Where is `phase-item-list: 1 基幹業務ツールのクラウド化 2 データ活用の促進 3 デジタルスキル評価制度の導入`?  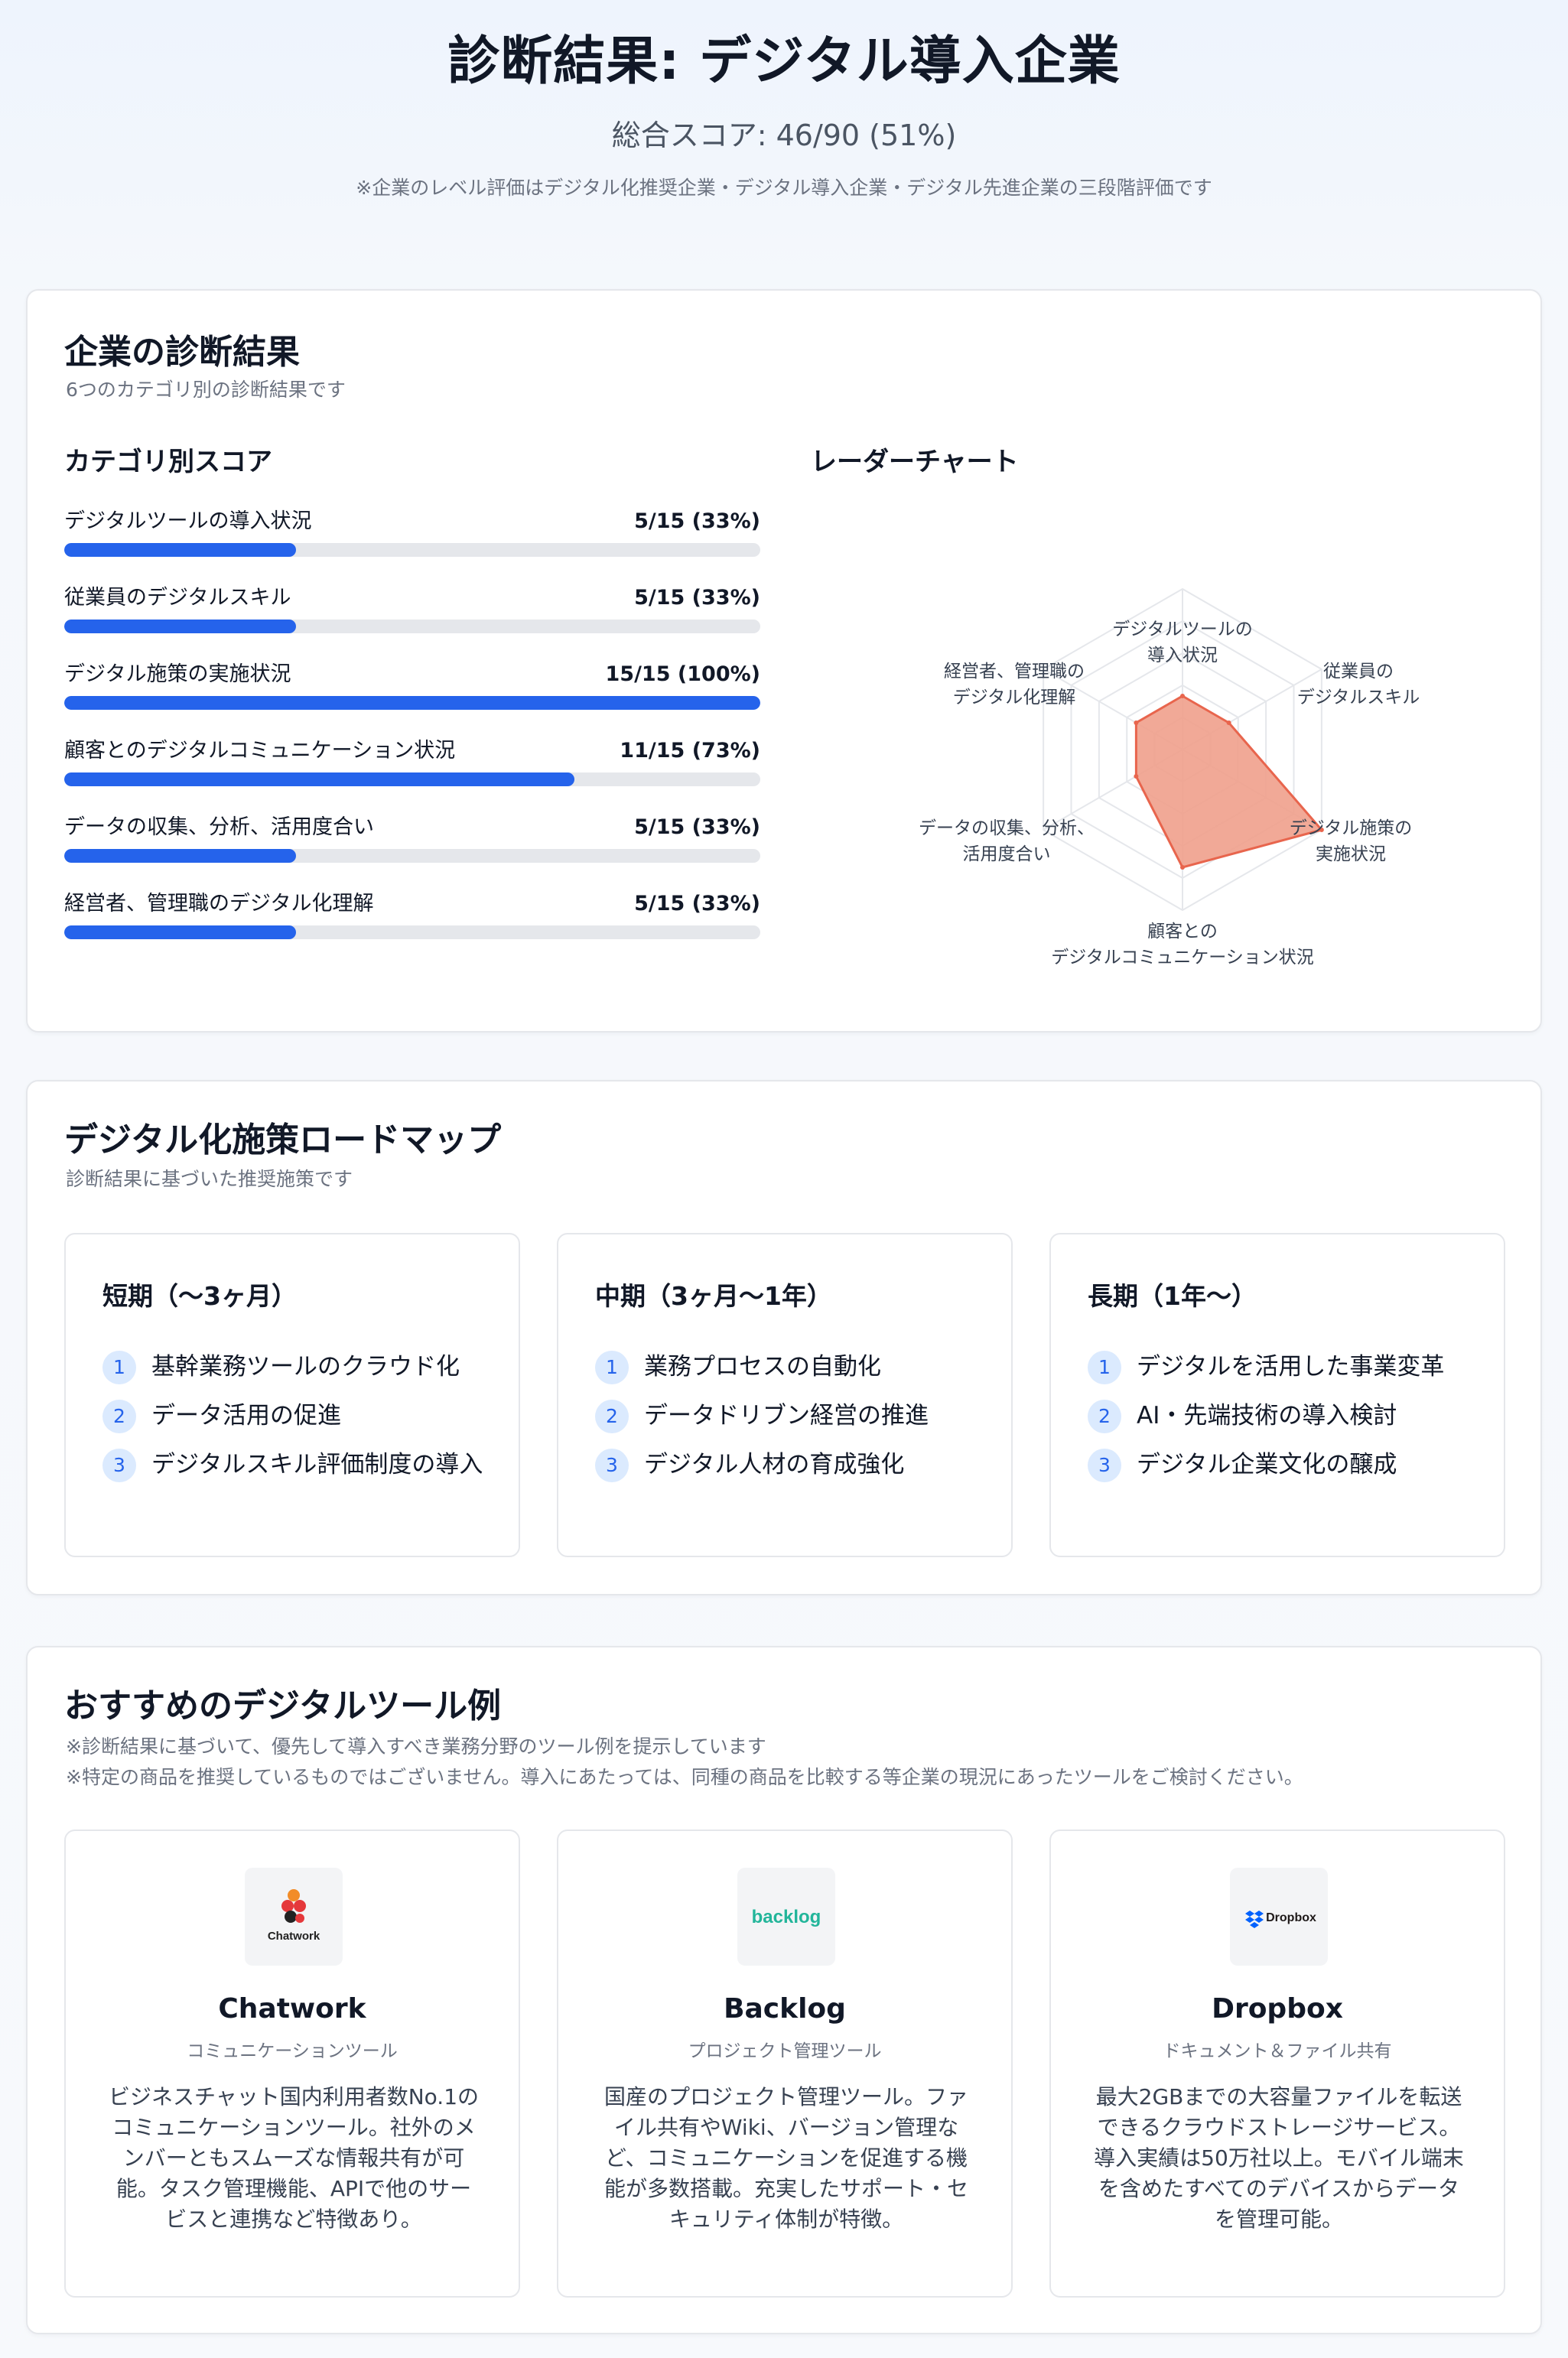
phase-item-list: 1 基幹業務ツールのクラウド化 2 データ活用の促進 3 デジタルスキル評価制度の導入 is located at coordinates (298, 1421).